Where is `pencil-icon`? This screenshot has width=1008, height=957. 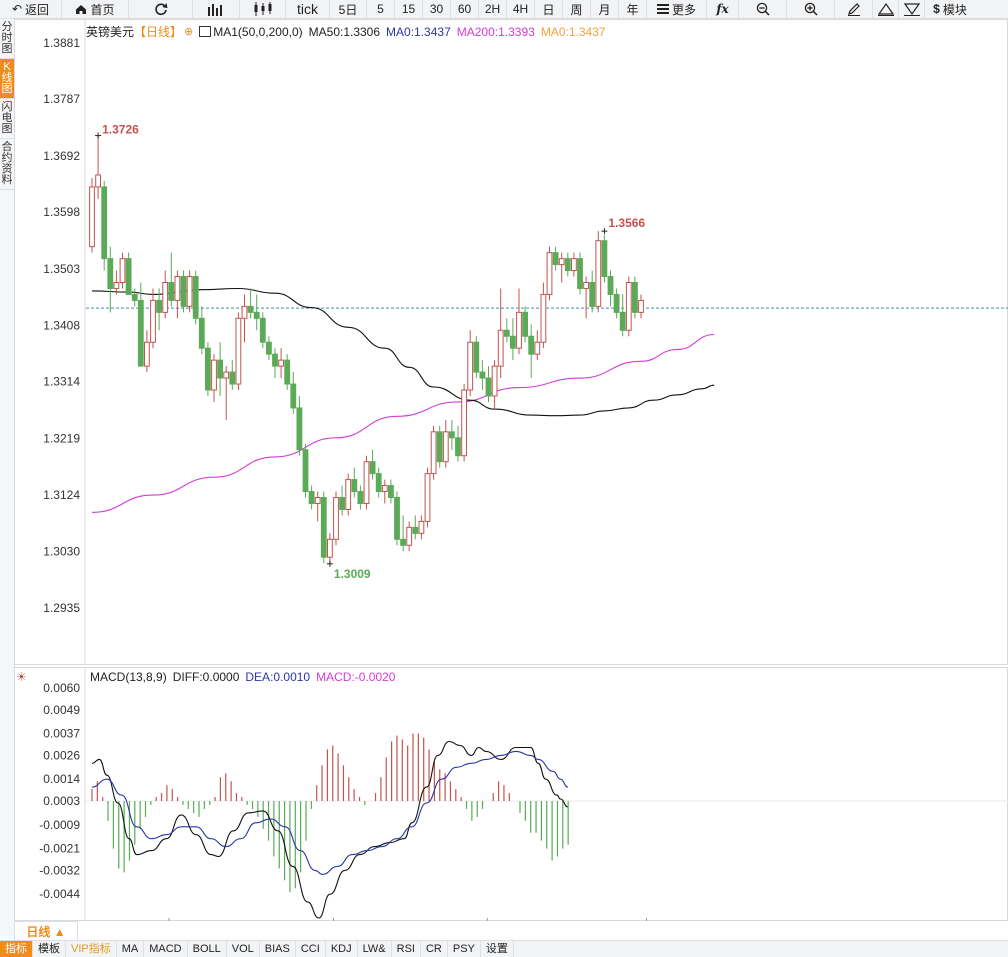 pencil-icon is located at coordinates (854, 9).